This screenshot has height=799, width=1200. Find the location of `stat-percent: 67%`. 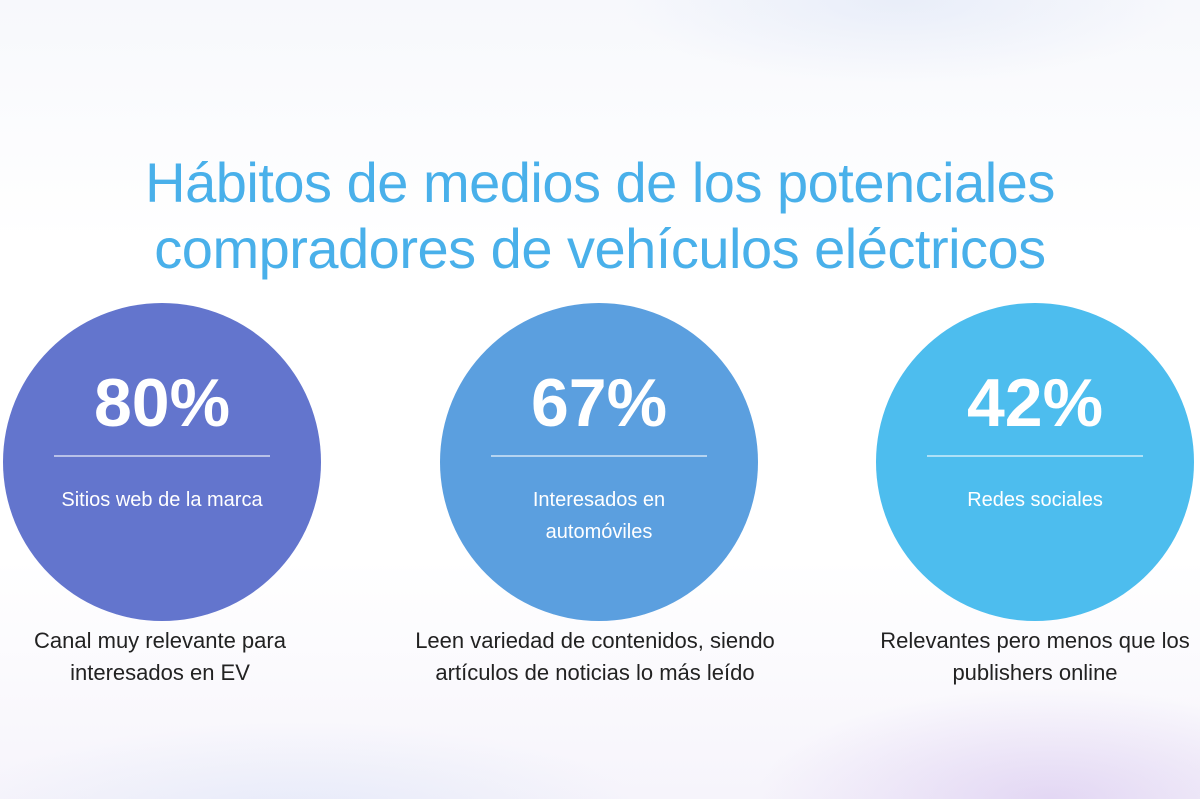

stat-percent: 67% is located at coordinates (599, 403).